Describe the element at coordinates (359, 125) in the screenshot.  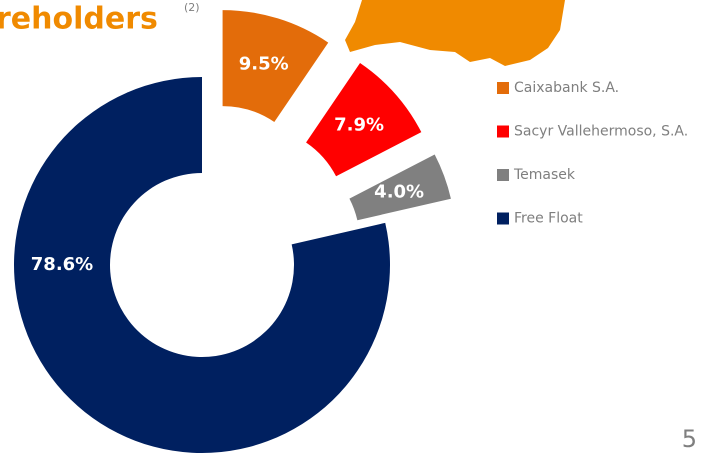
I see `slice-label: 7.9%` at that location.